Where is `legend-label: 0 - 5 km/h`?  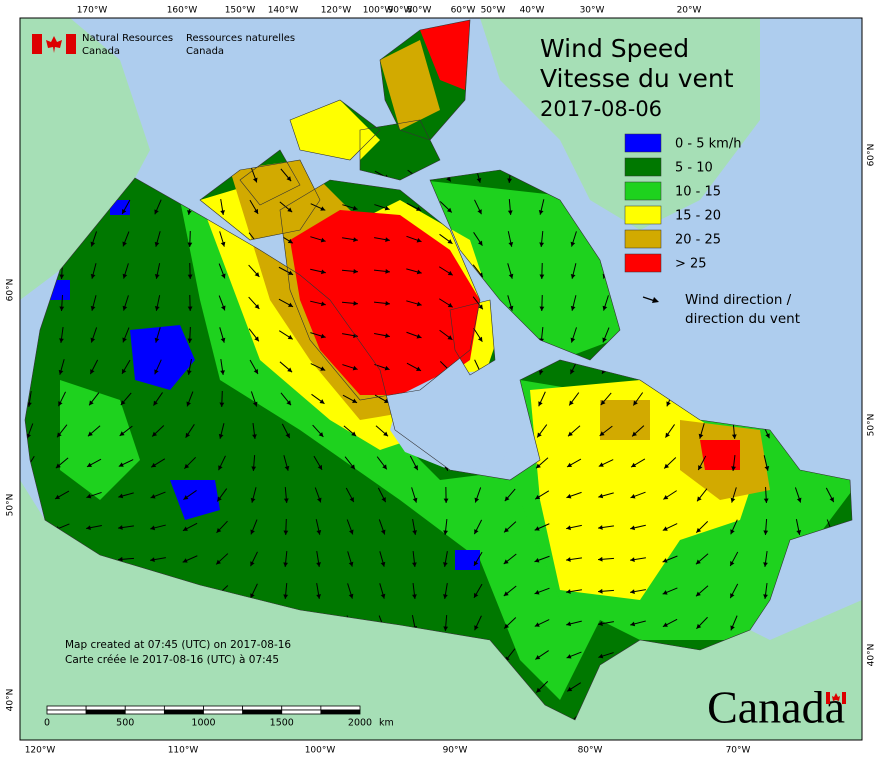 legend-label: 0 - 5 km/h is located at coordinates (708, 144).